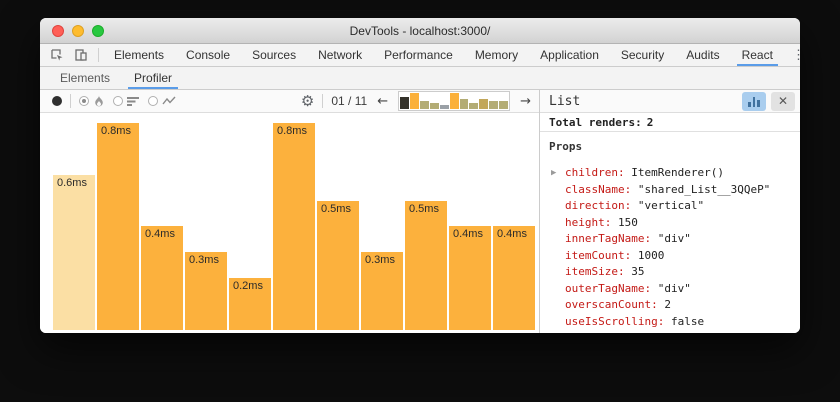 This screenshot has height=402, width=840. I want to click on tab-network: Network, so click(340, 55).